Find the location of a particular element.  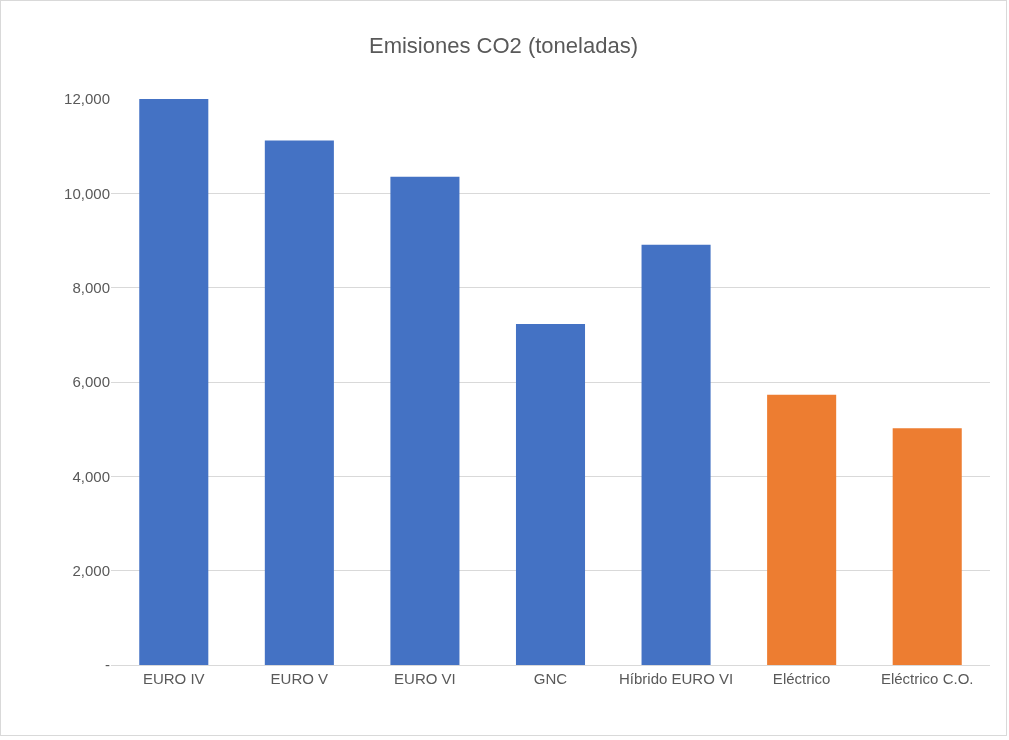

y-tick-label: 4,000 is located at coordinates (91, 476).